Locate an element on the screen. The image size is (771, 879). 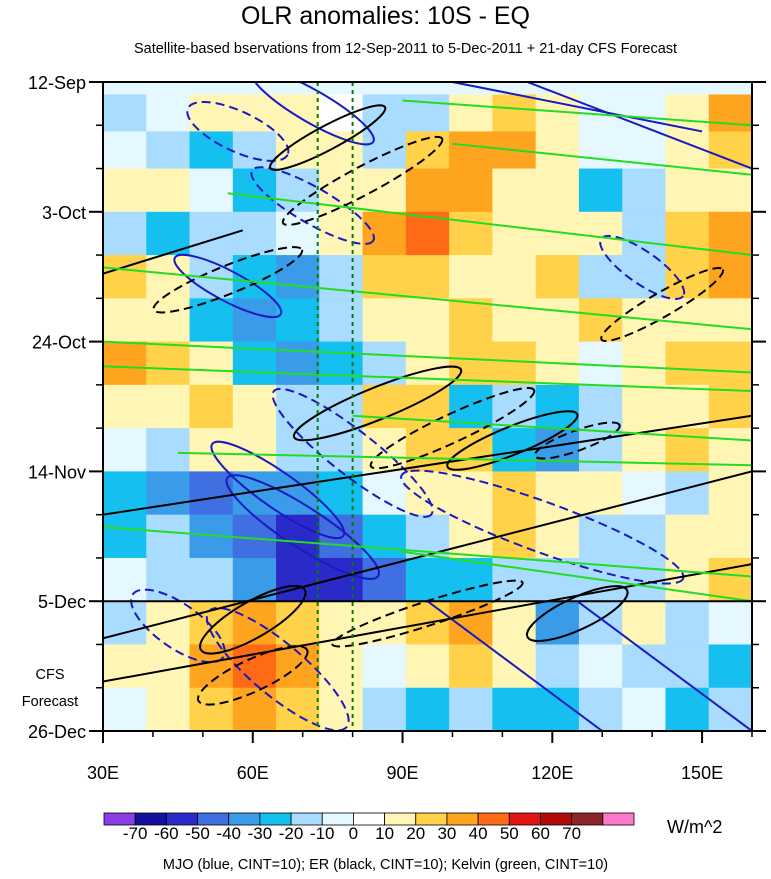
y-tick-label: 12-Sep is located at coordinates (57, 83).